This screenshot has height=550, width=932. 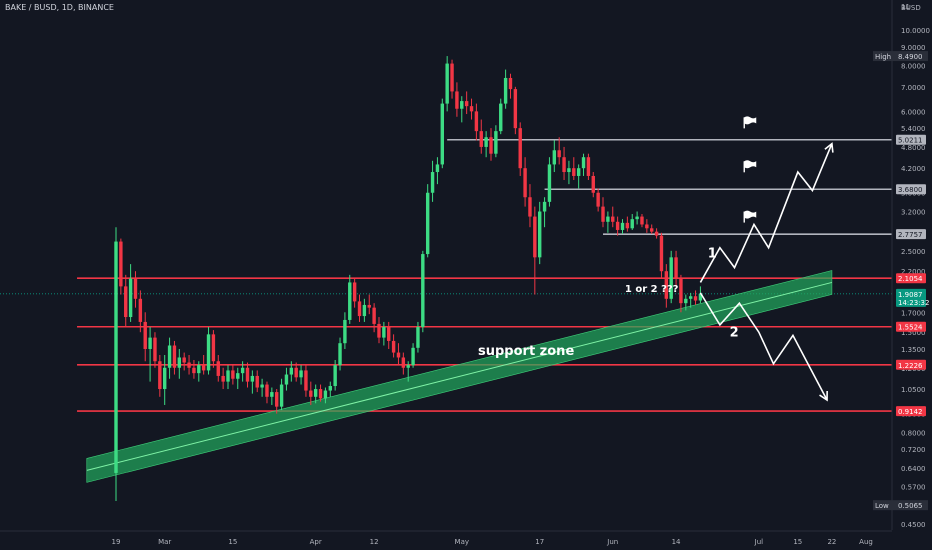 What do you see at coordinates (913, 469) in the screenshot?
I see `y-tick-label: 0.6400` at bounding box center [913, 469].